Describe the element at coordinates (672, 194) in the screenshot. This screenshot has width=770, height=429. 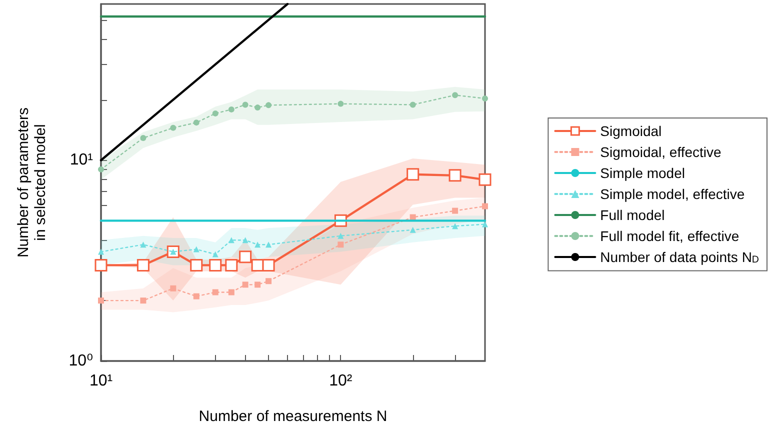
I see `legend-label: Simple model, effective` at that location.